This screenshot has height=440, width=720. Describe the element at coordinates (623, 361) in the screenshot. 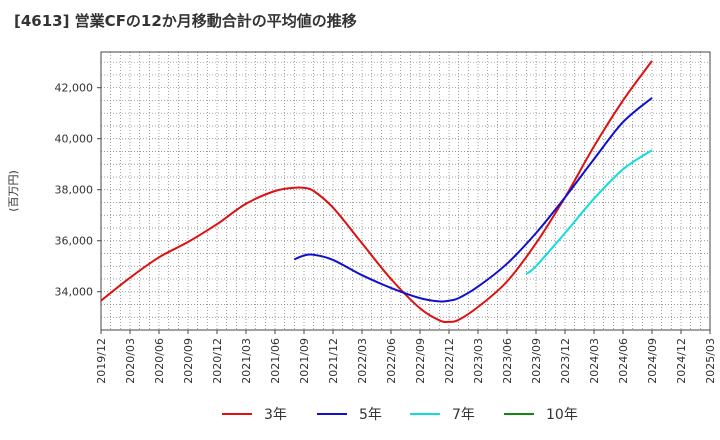

I see `x-tick-label: 2024/06` at that location.